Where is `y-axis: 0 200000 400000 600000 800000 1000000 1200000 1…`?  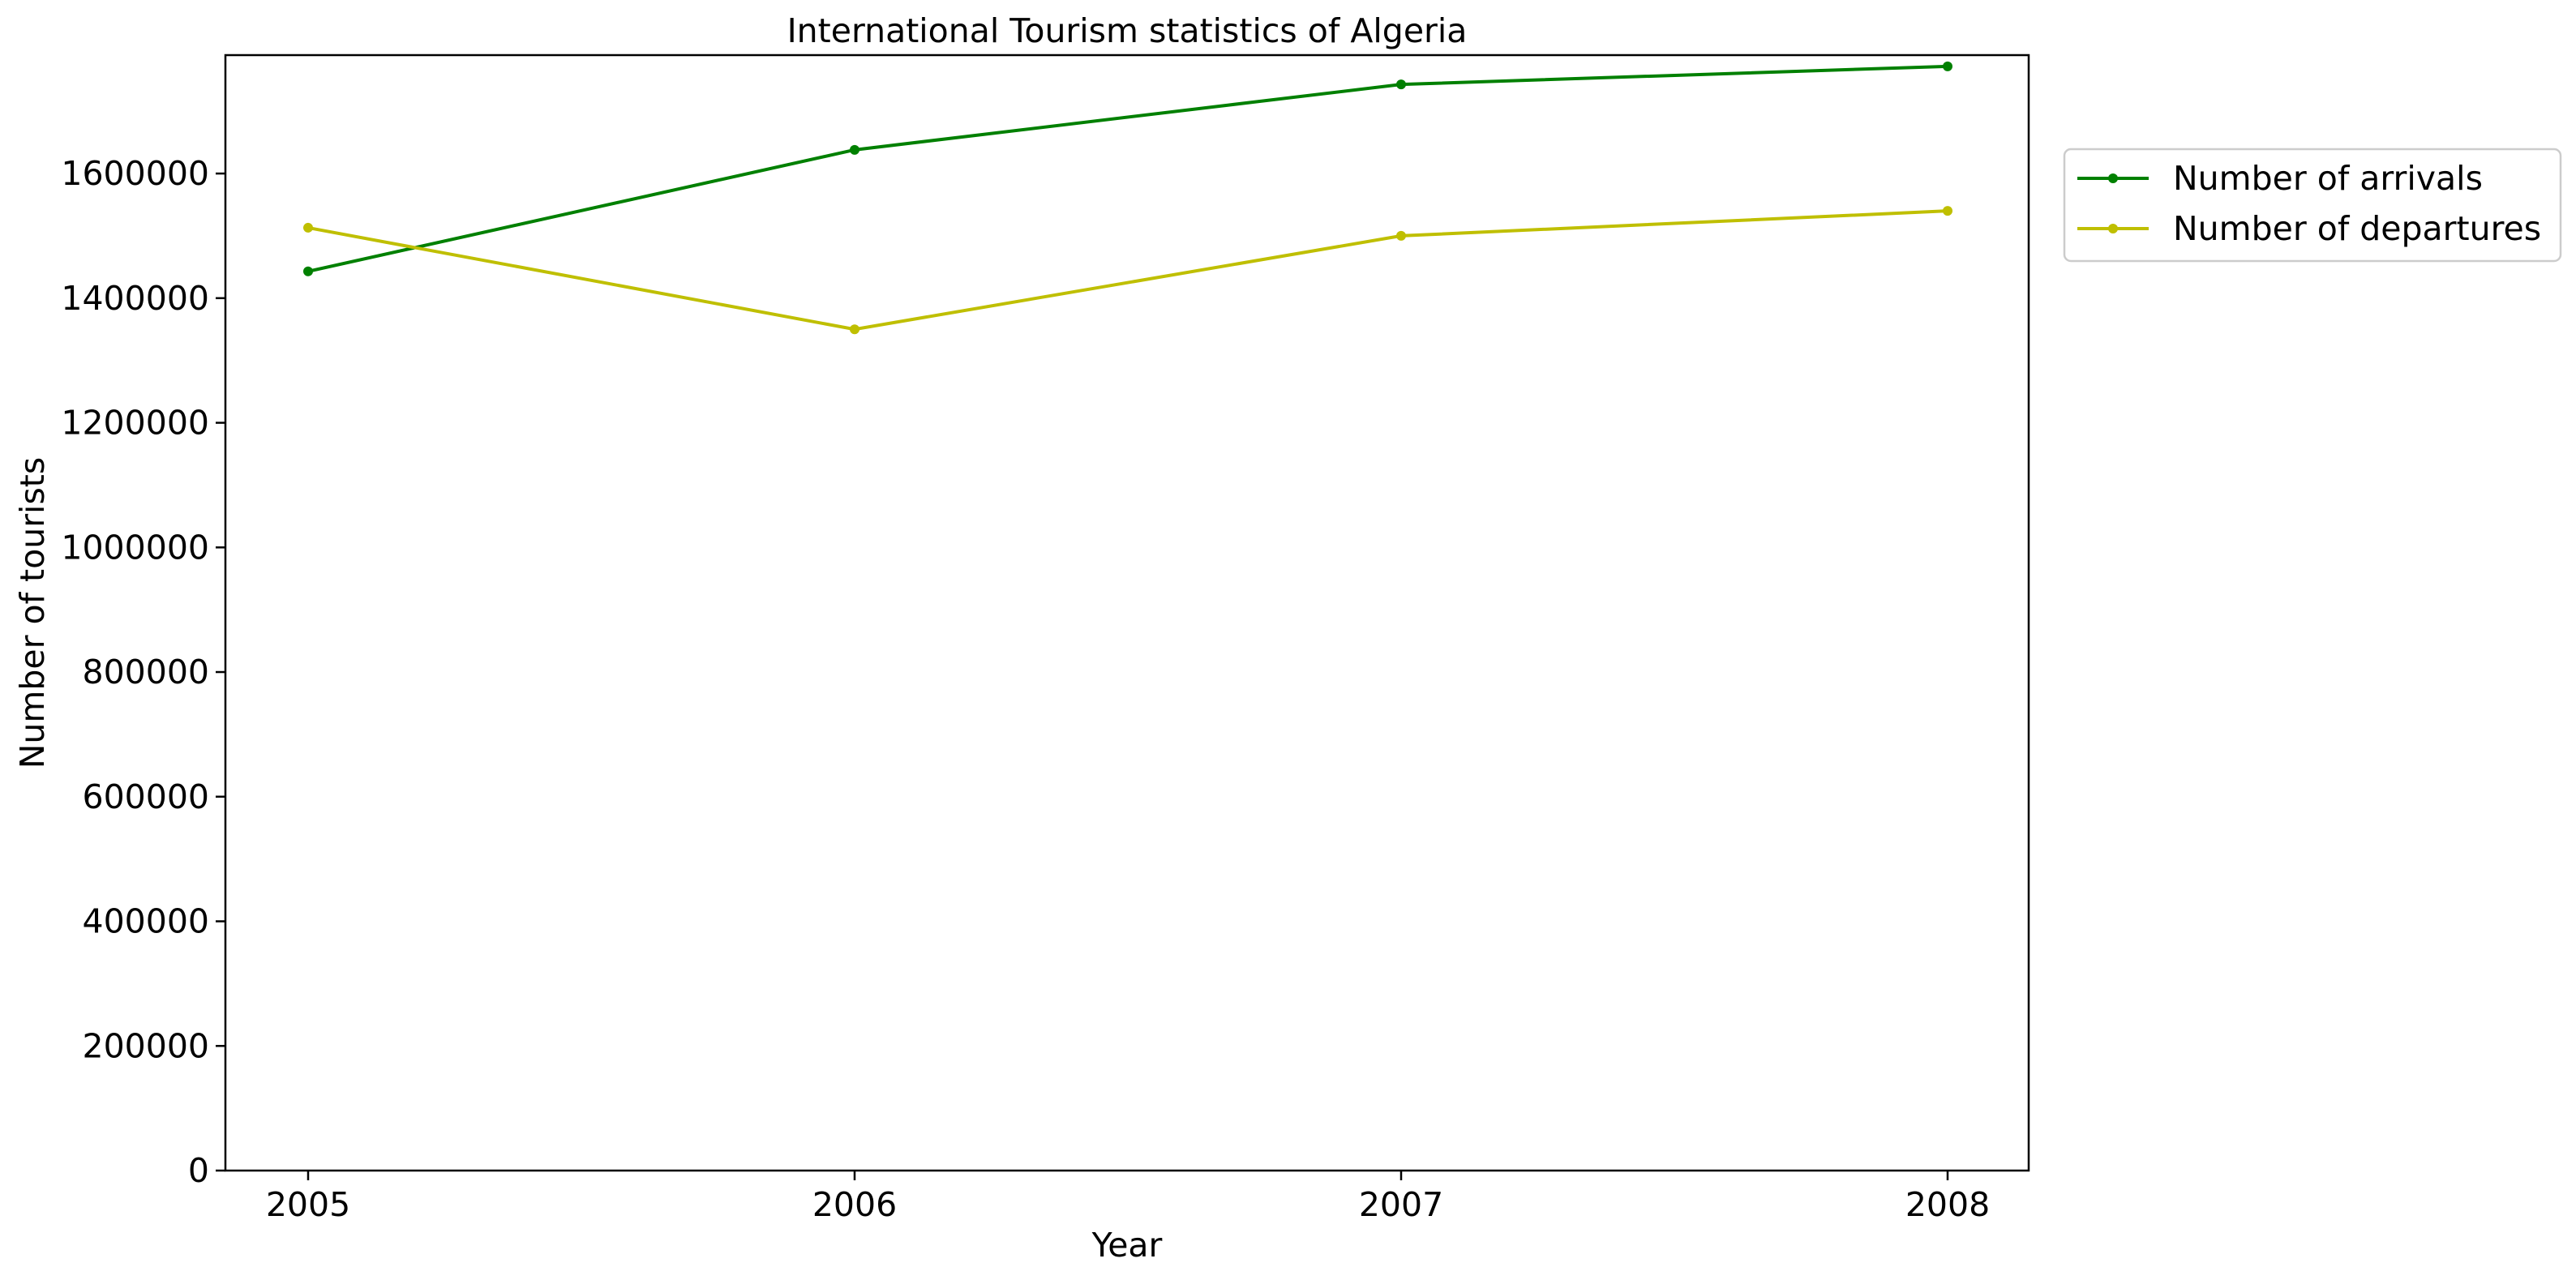
y-axis: 0 200000 400000 600000 800000 1000000 1200000 1… is located at coordinates (143, 672).